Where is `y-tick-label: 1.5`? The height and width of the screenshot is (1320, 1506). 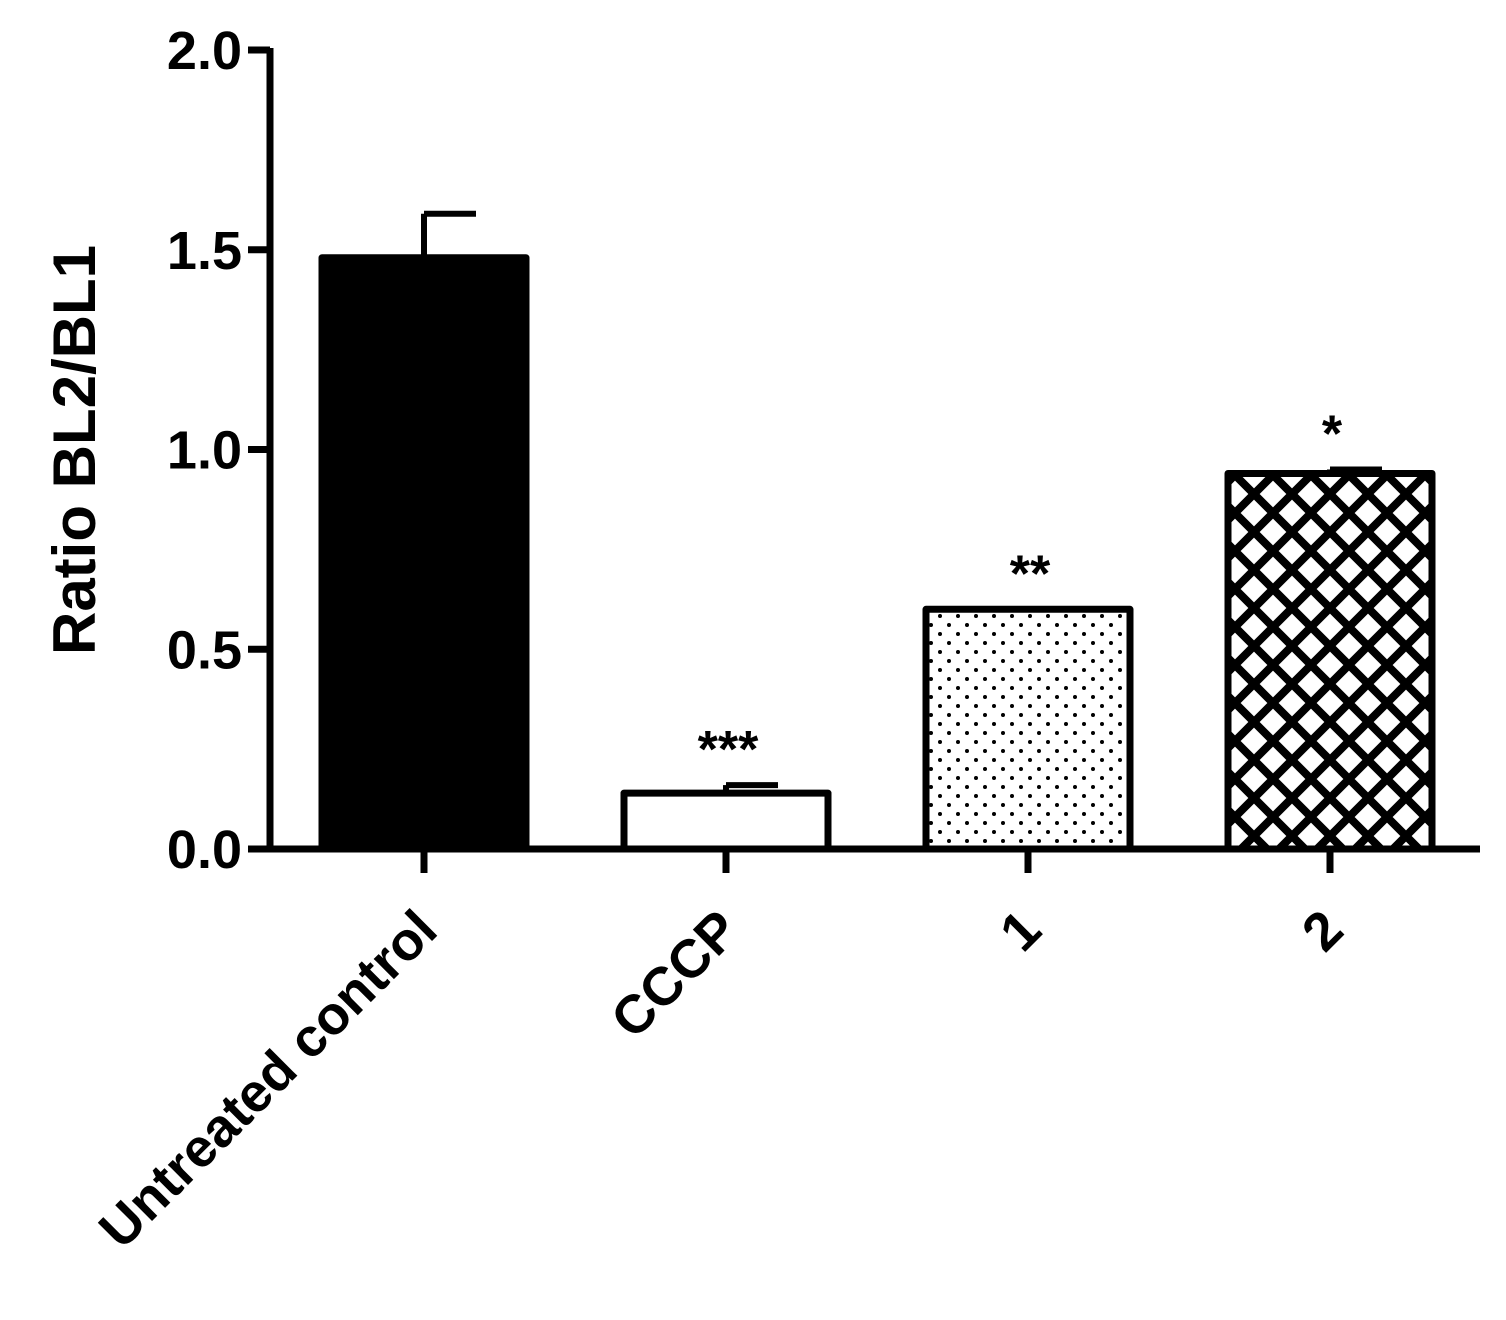
y-tick-label: 1.5 is located at coordinates (204, 251).